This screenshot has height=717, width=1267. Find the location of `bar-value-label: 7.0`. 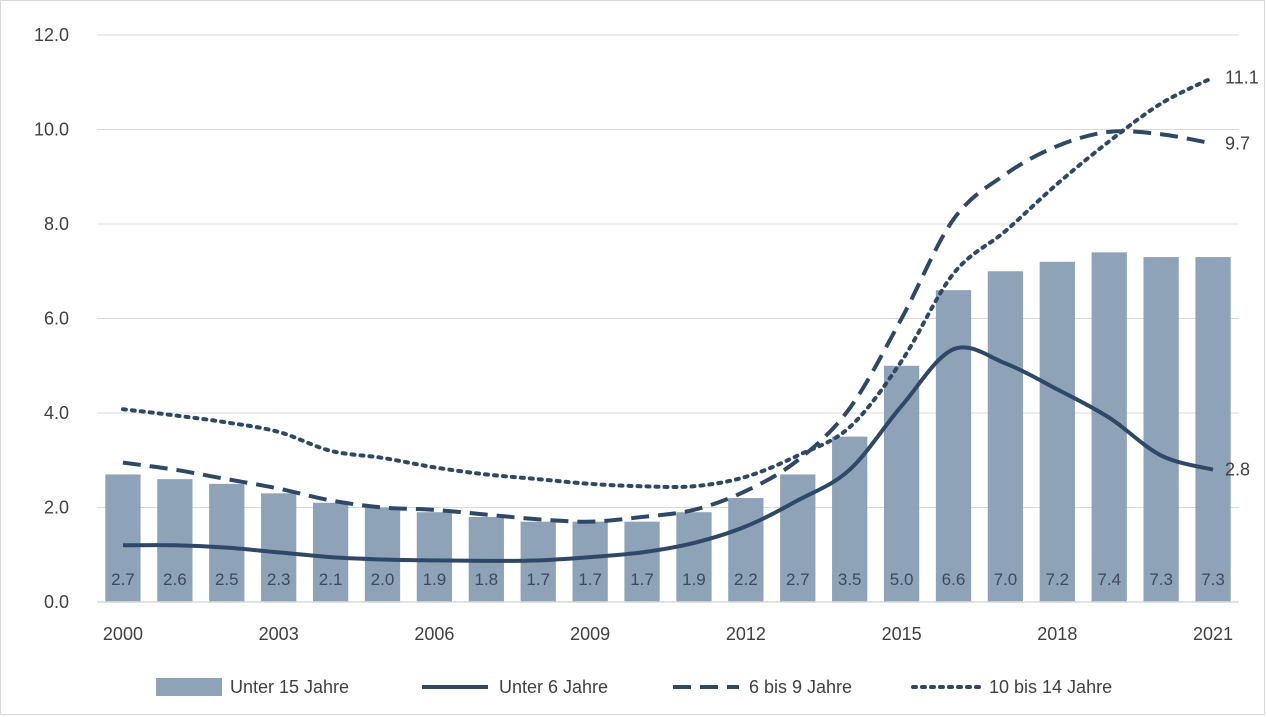

bar-value-label: 7.0 is located at coordinates (1006, 579).